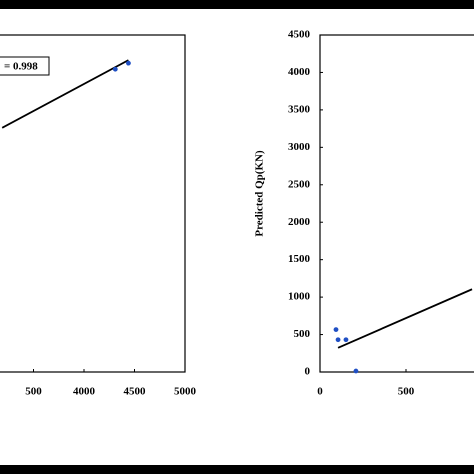 The width and height of the screenshot is (474, 474). Describe the element at coordinates (299, 109) in the screenshot. I see `y-tick-label: 3500` at that location.